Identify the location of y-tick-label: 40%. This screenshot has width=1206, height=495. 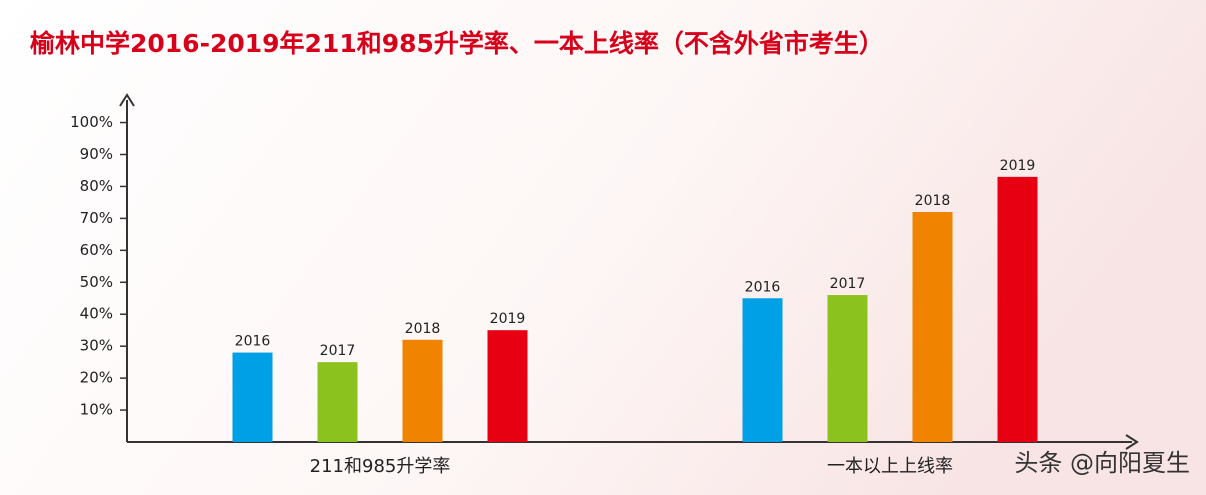
(96, 314).